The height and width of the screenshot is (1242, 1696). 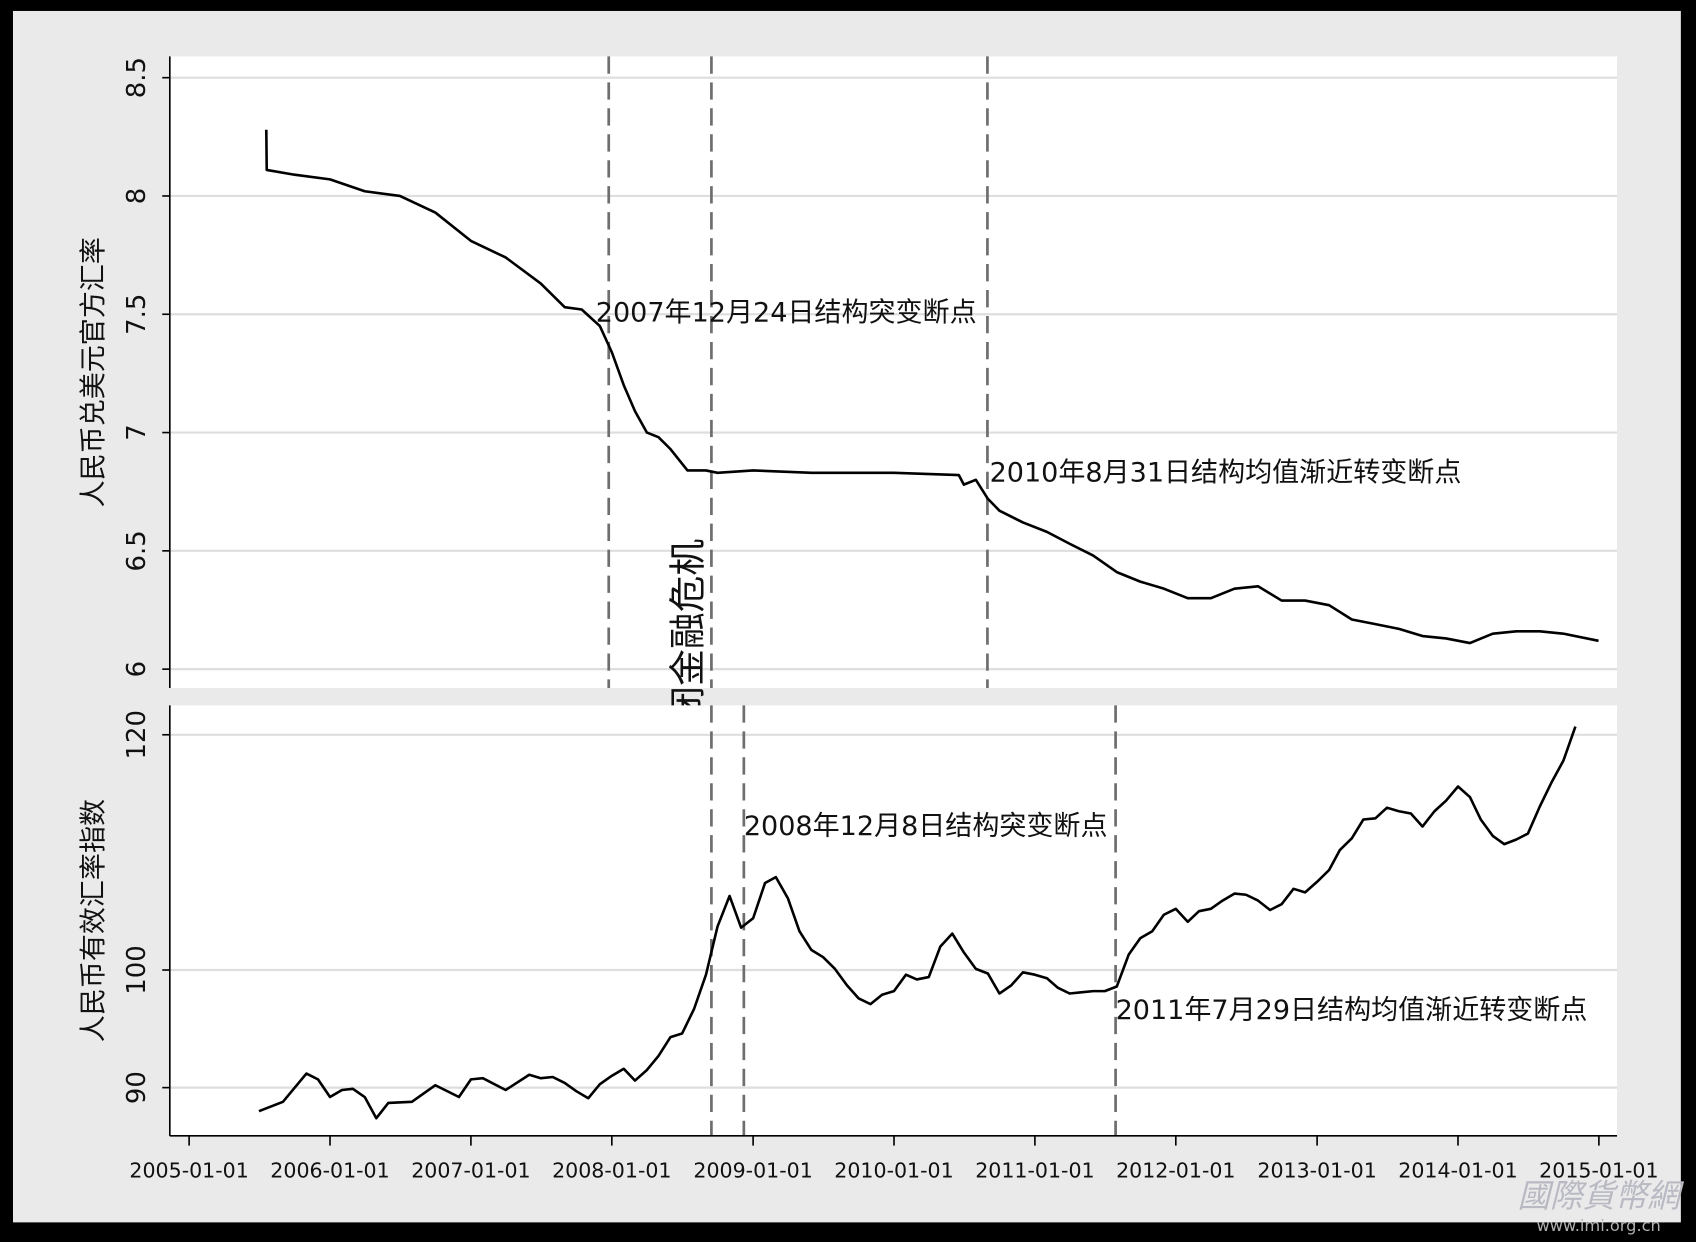 What do you see at coordinates (926, 826) in the screenshot?
I see `annotation: 2008年12月8日结构突变断点` at bounding box center [926, 826].